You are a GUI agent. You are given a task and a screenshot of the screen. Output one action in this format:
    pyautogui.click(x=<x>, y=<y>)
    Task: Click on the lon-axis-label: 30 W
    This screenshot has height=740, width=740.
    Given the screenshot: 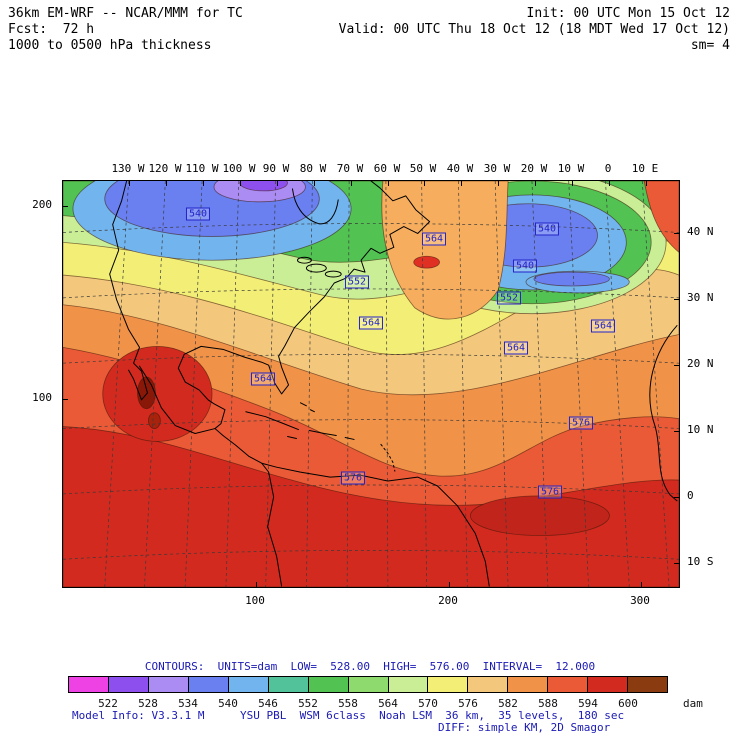 What is the action you would take?
    pyautogui.click(x=497, y=168)
    